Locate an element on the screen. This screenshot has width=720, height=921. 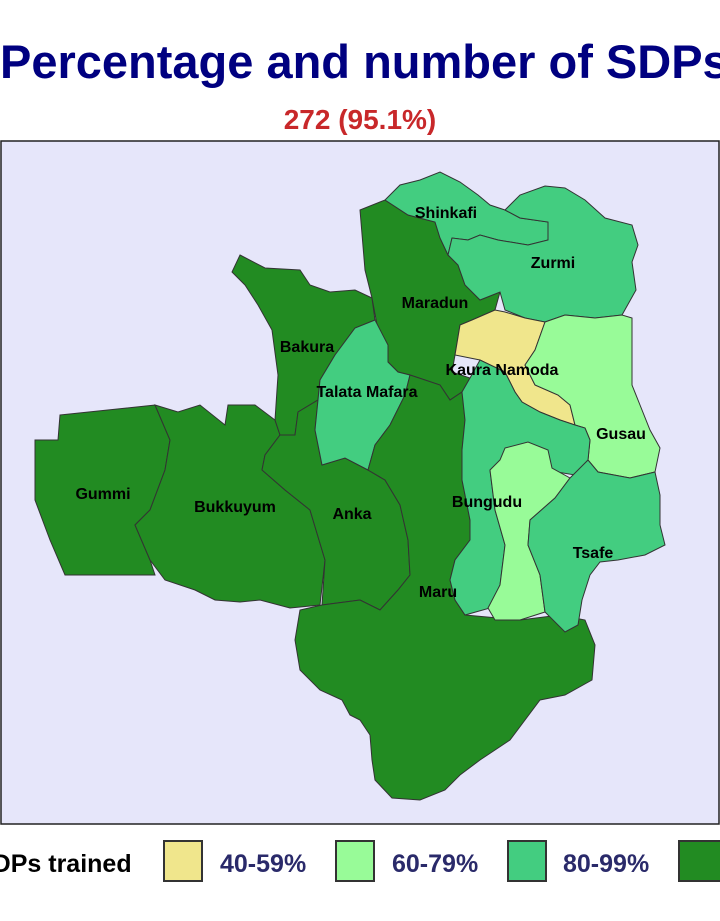
map-subtitle: 272 (95.1%) is located at coordinates (360, 119).